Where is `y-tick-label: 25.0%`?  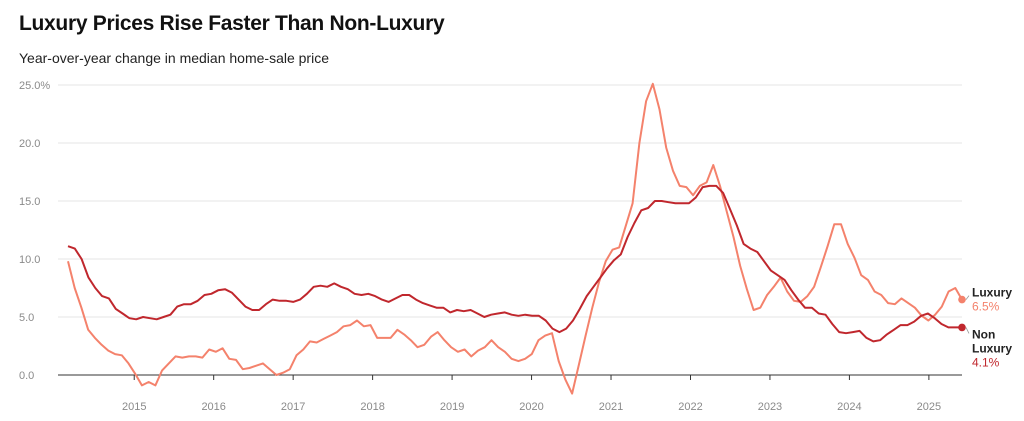 y-tick-label: 25.0% is located at coordinates (34, 86).